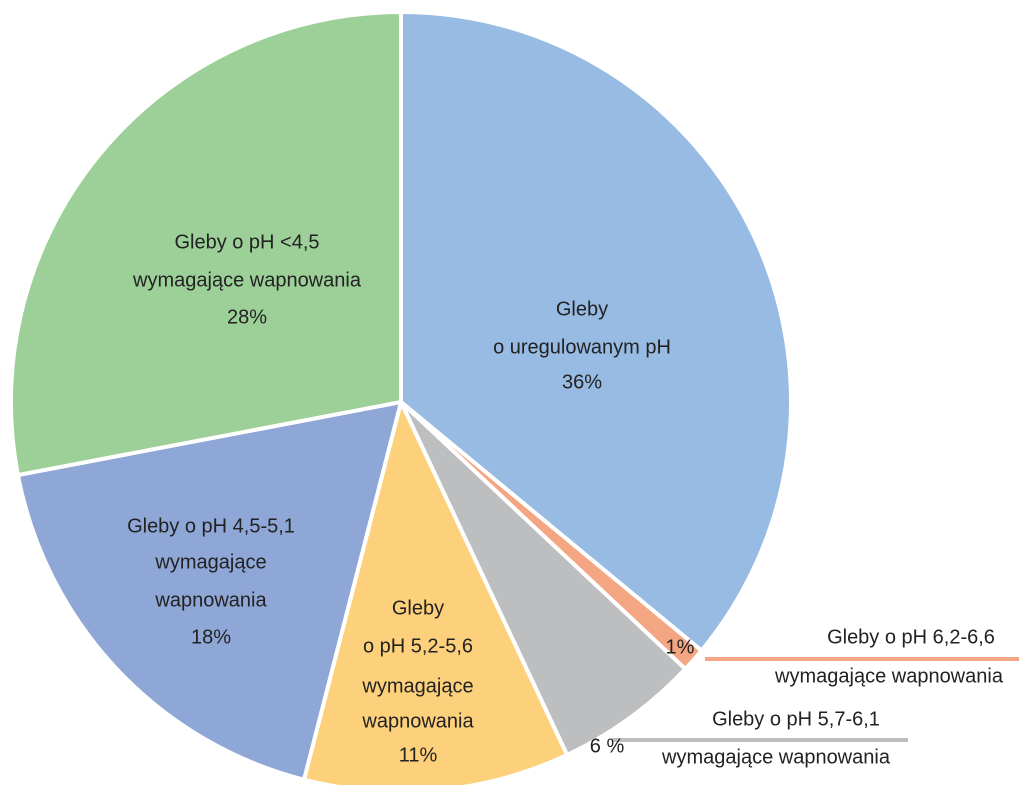 The height and width of the screenshot is (785, 1019). What do you see at coordinates (911, 637) in the screenshot?
I see `slice-label: Gleby o pH 6,2-6,6` at bounding box center [911, 637].